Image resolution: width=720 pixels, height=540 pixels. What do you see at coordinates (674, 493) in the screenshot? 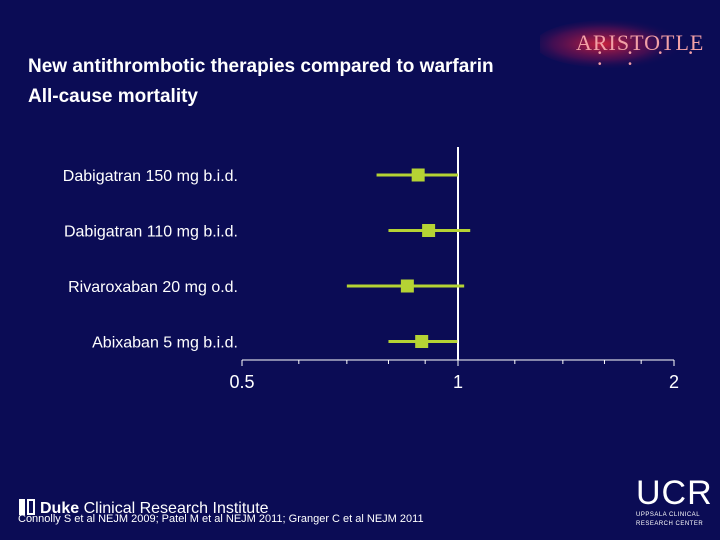
I see `ucr-logo-text: UCR` at bounding box center [674, 493].